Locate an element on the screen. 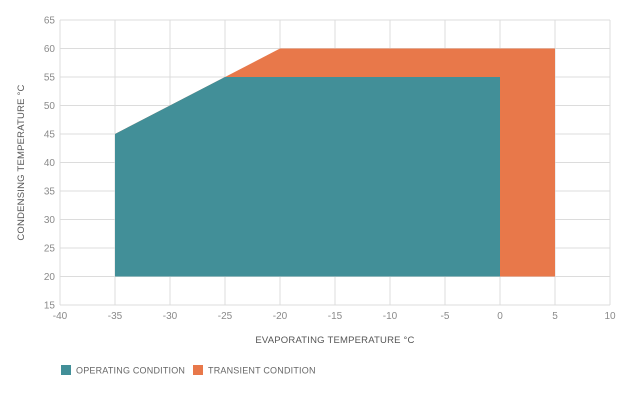 The width and height of the screenshot is (629, 405). x-tick-label: -10 is located at coordinates (390, 316).